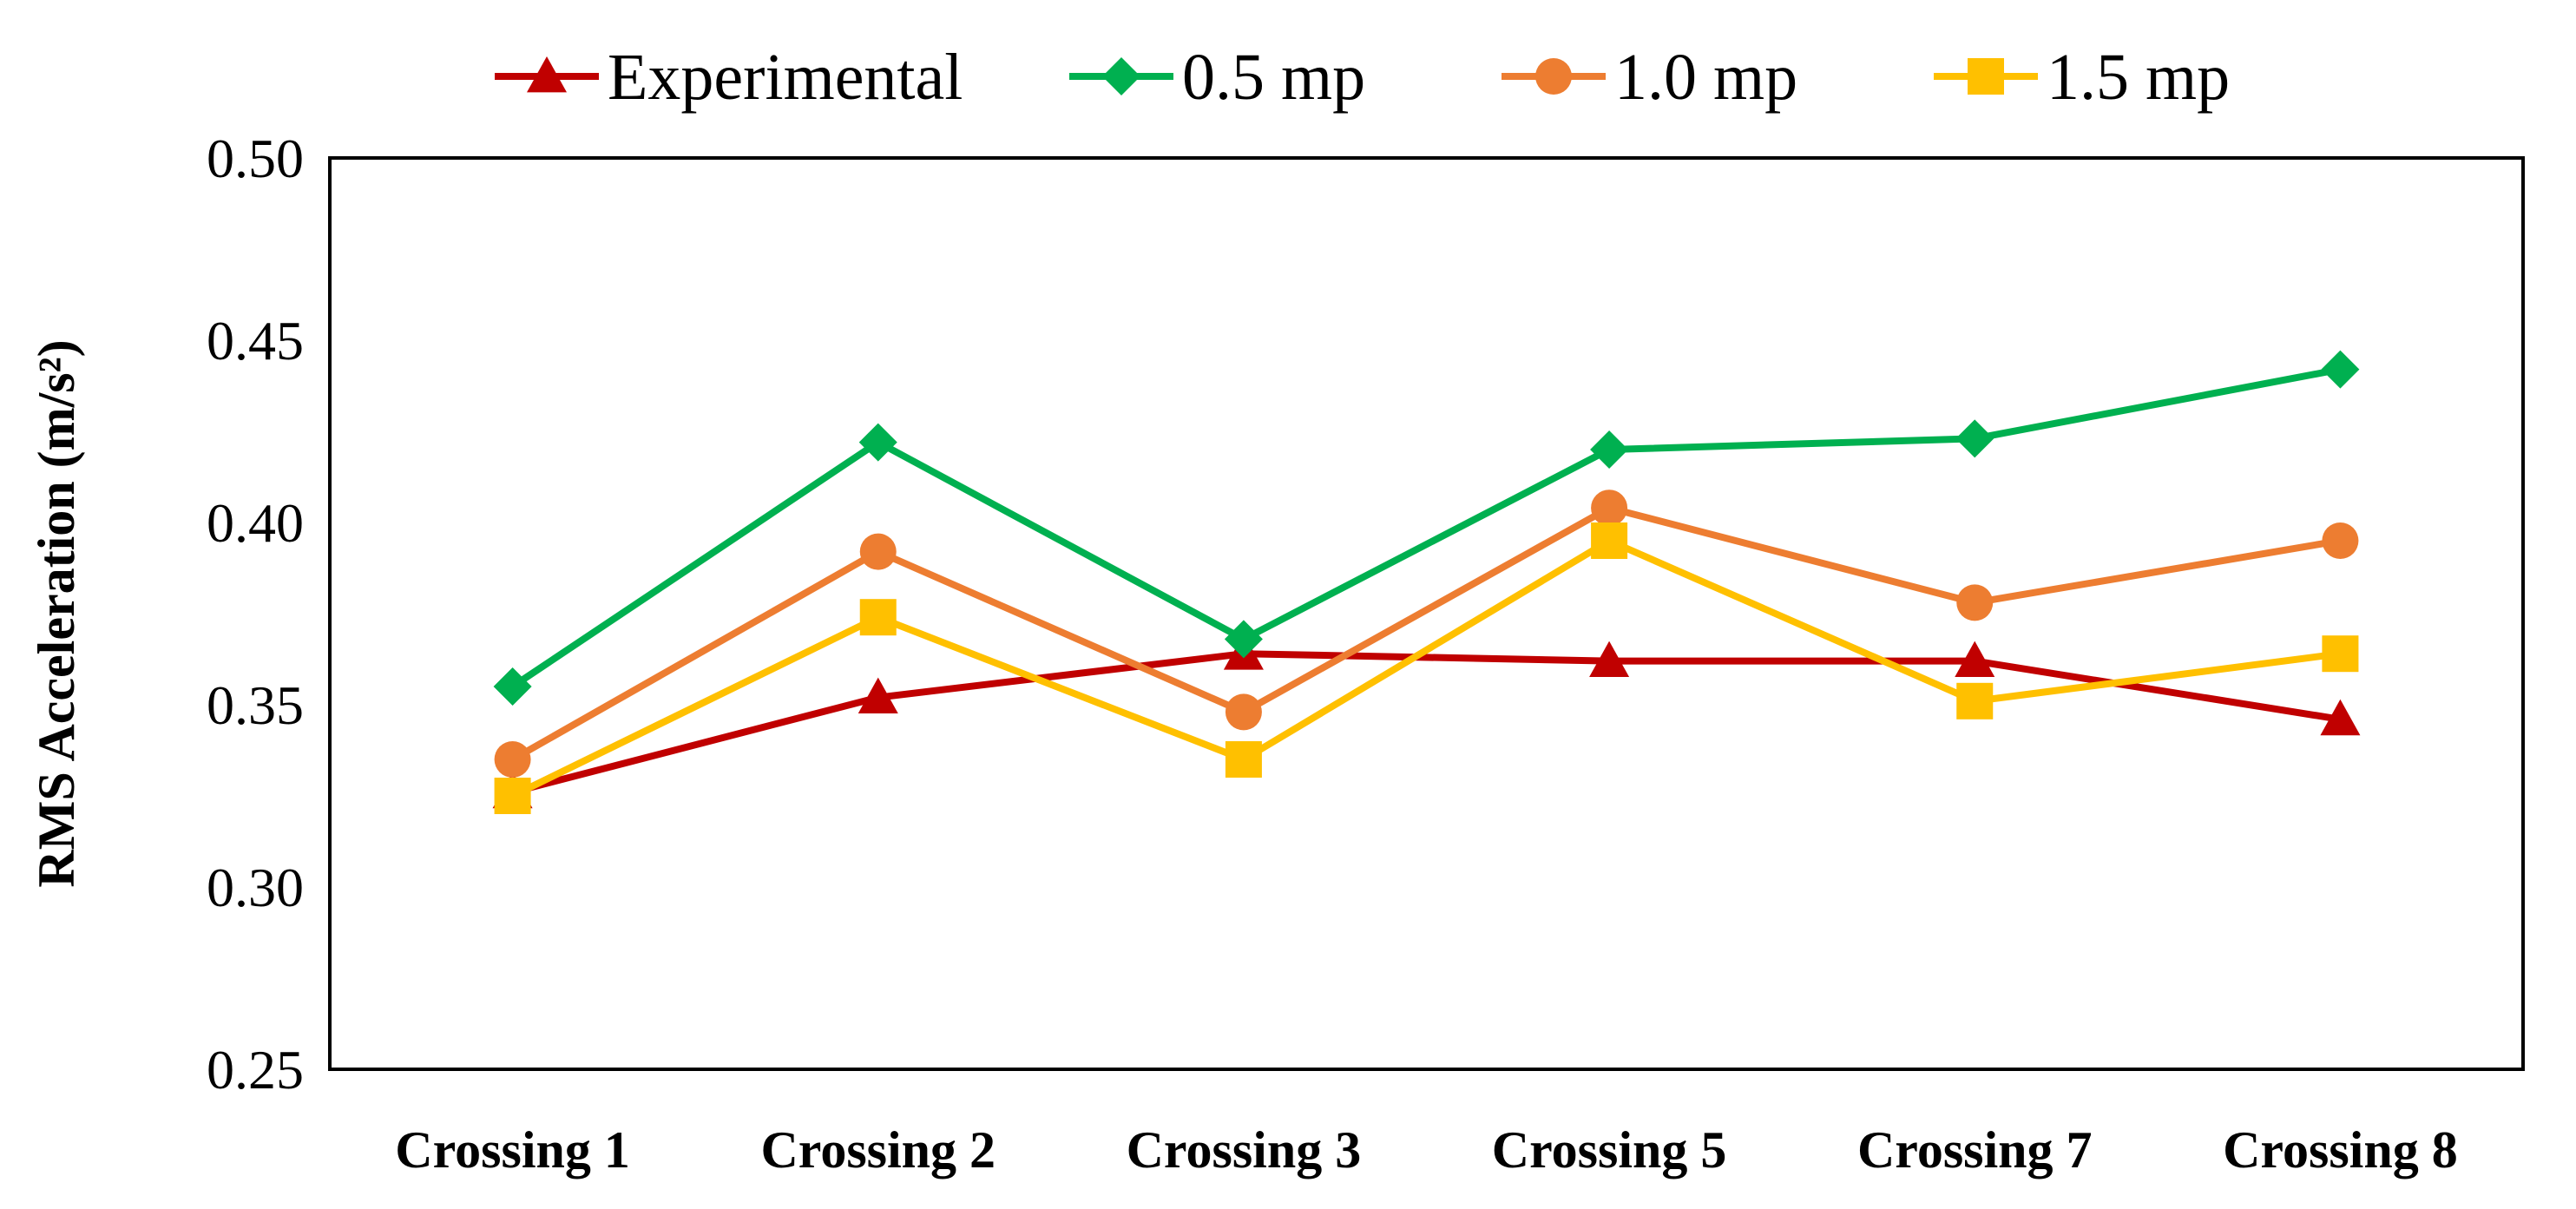  I want to click on x-category-label: Crossing 1, so click(512, 1150).